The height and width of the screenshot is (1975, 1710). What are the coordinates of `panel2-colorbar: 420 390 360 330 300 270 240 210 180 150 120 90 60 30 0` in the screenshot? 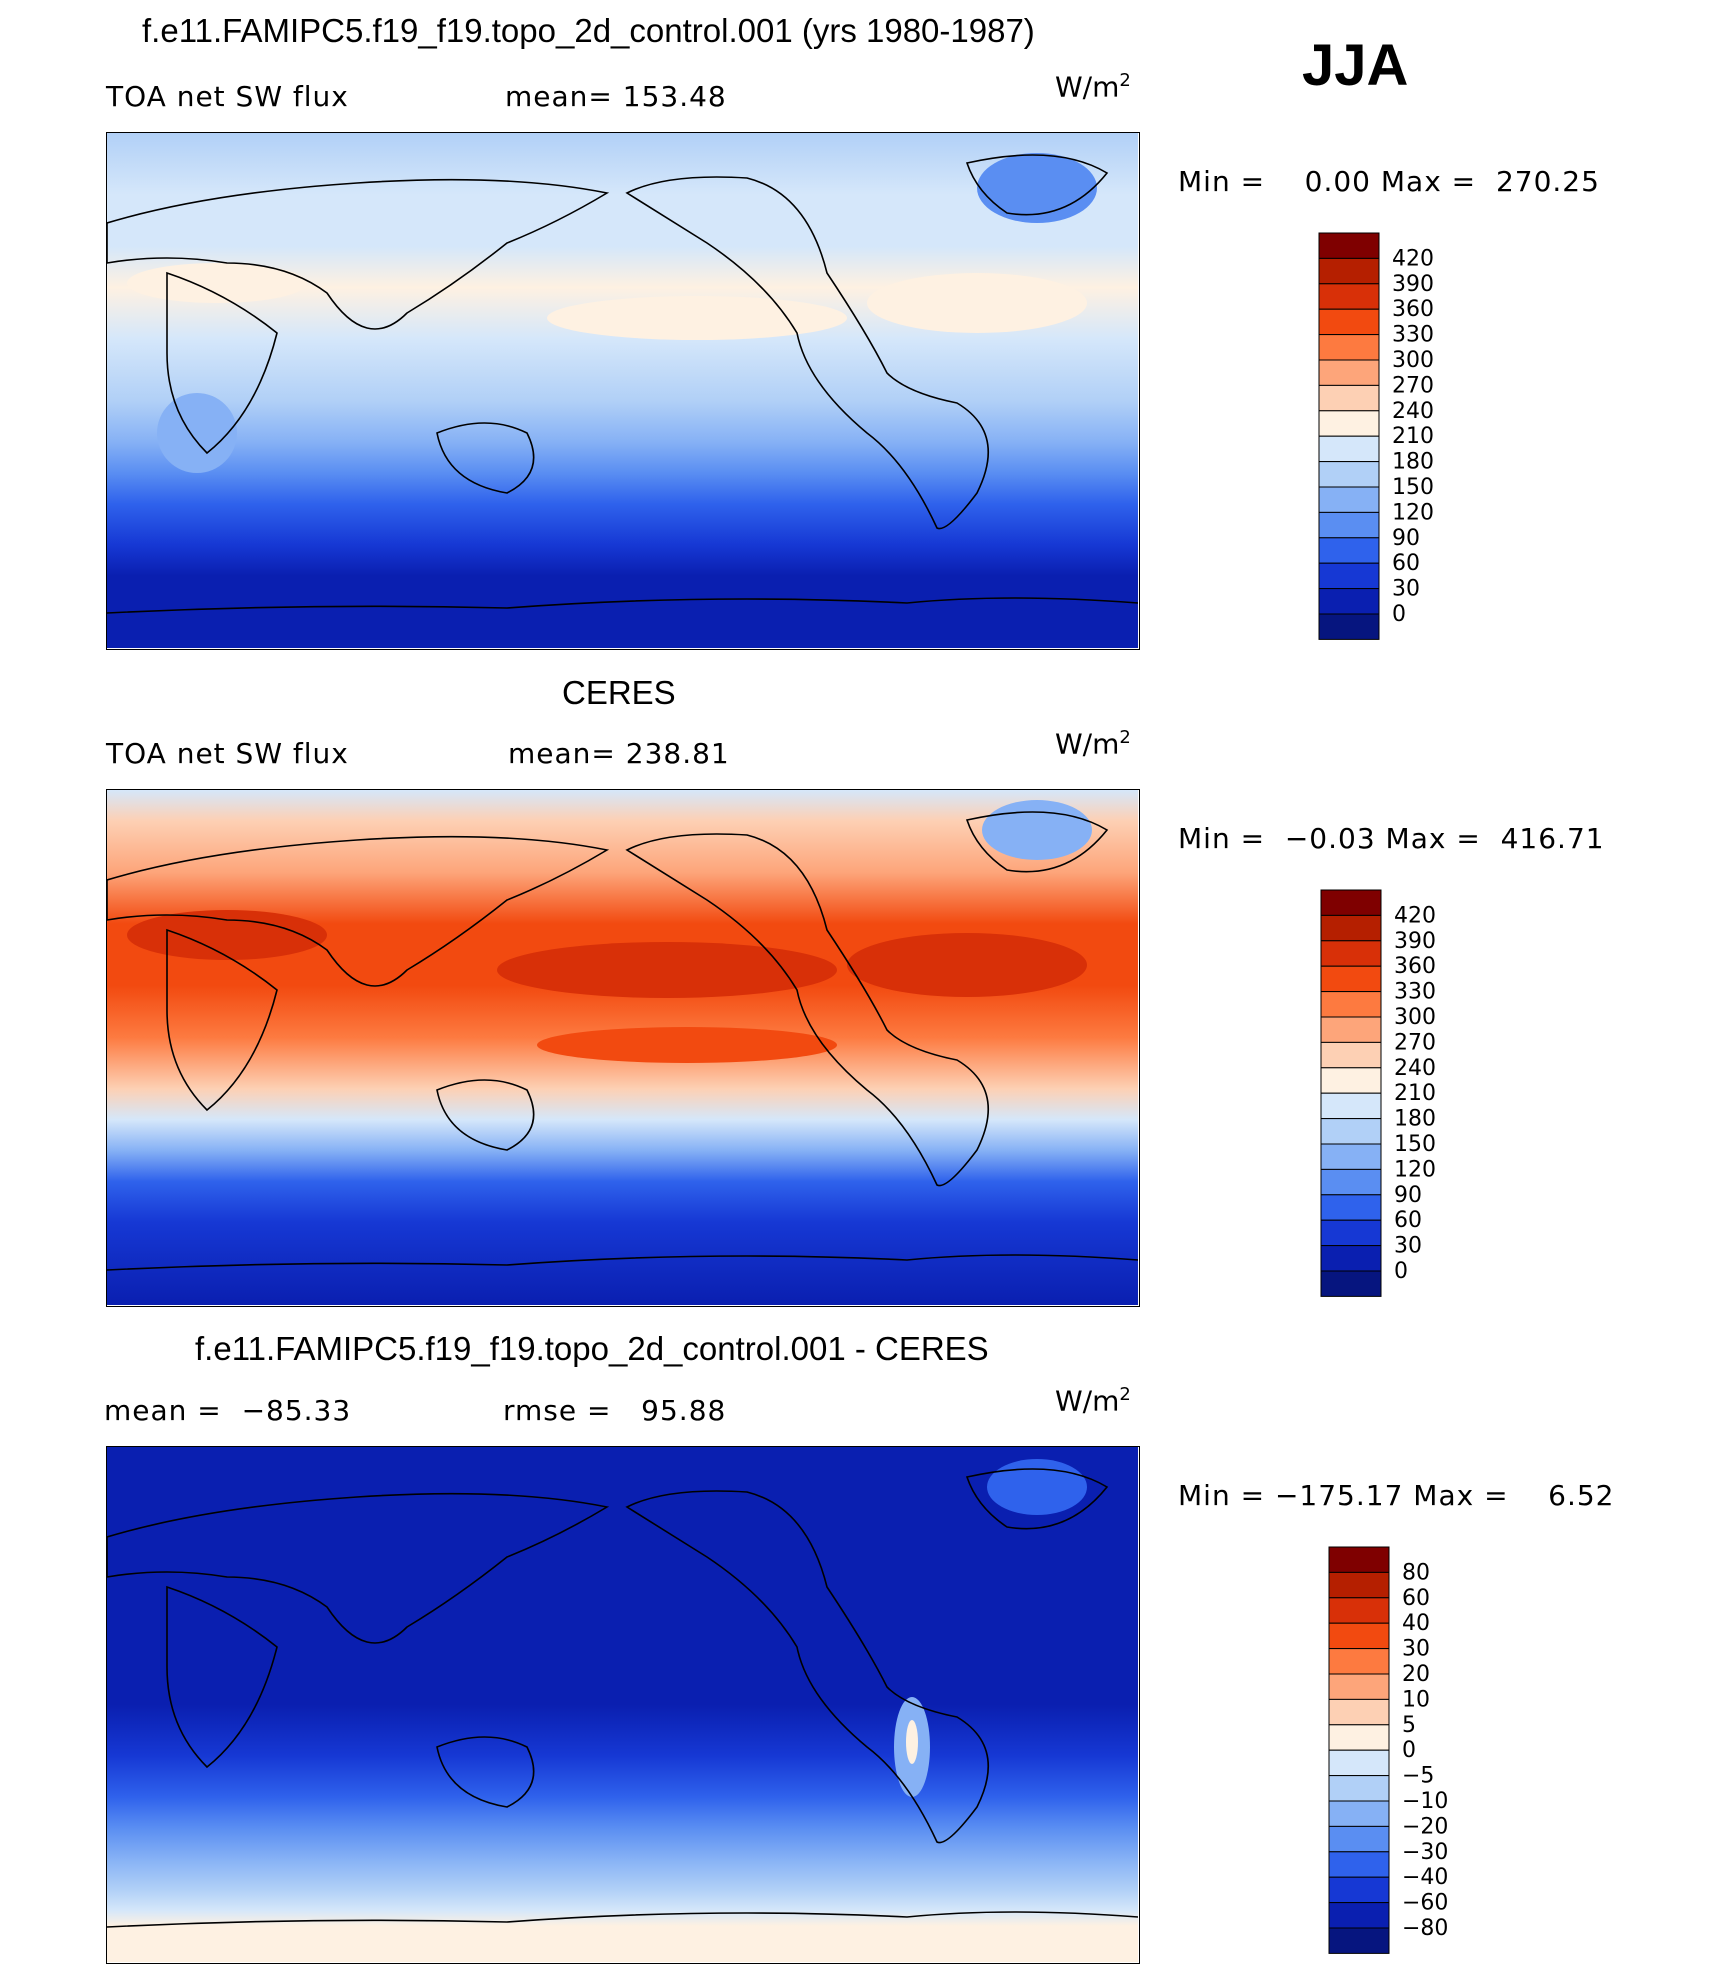 It's located at (1430, 1096).